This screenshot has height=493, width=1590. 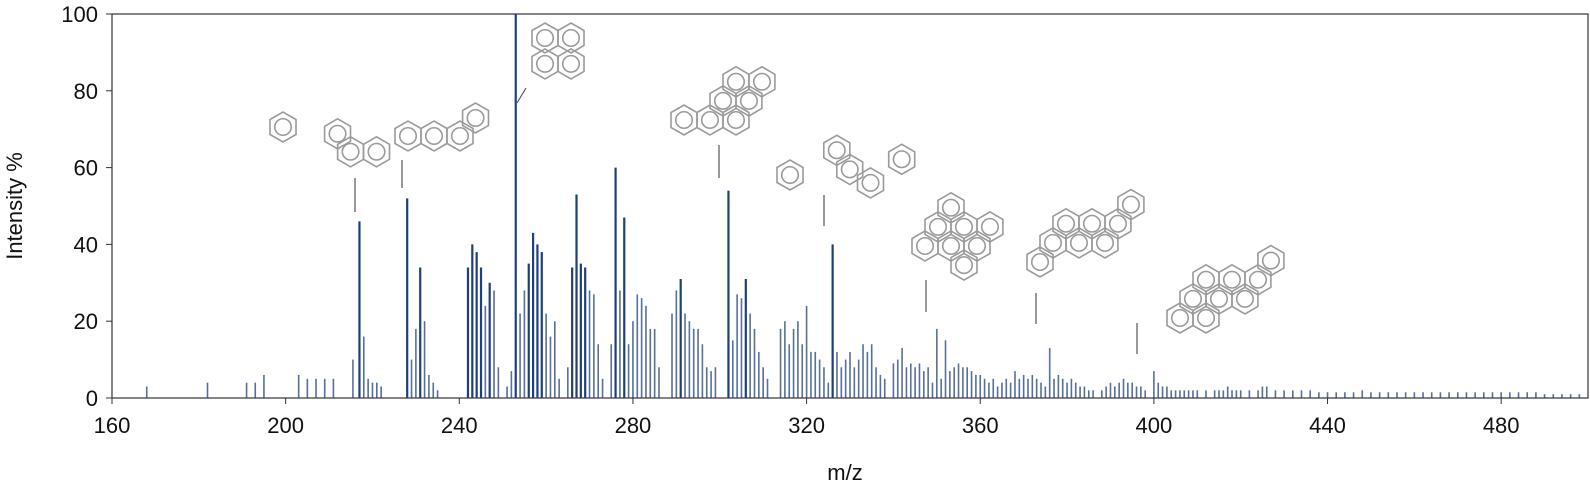 What do you see at coordinates (92, 398) in the screenshot?
I see `y-tick-label: 0` at bounding box center [92, 398].